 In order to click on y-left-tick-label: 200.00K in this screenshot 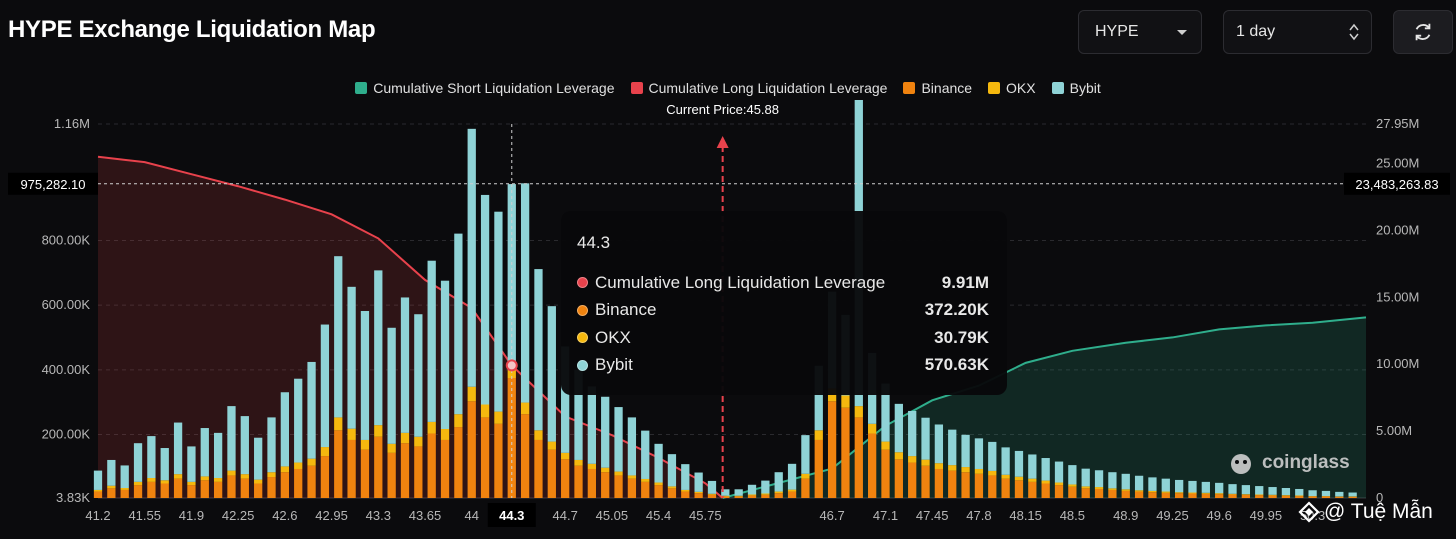, I will do `click(66, 434)`.